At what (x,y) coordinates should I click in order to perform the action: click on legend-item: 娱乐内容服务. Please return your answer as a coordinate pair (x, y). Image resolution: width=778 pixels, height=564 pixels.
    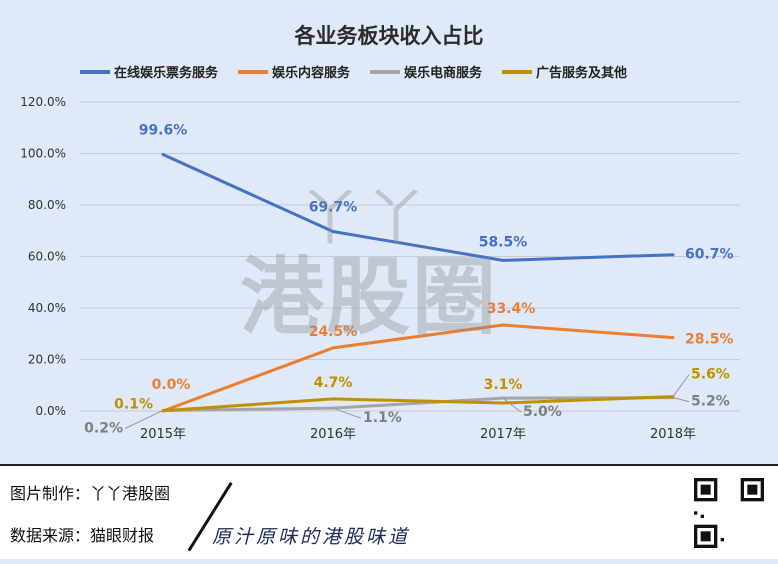
    Looking at the image, I should click on (294, 71).